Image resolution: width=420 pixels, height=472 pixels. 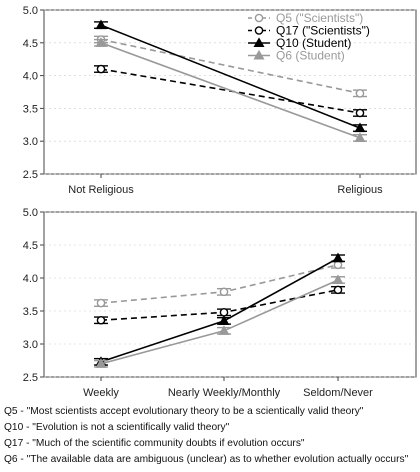 I want to click on x-tick-label: Weekly, so click(x=101, y=393).